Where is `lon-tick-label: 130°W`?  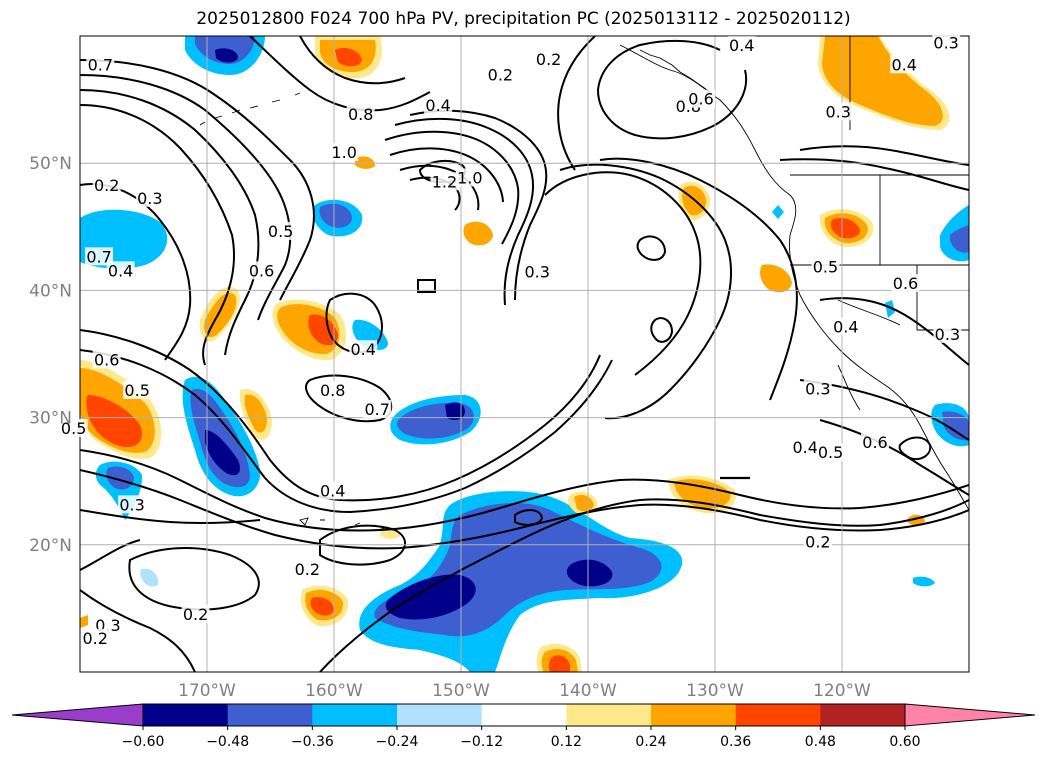
lon-tick-label: 130°W is located at coordinates (715, 691).